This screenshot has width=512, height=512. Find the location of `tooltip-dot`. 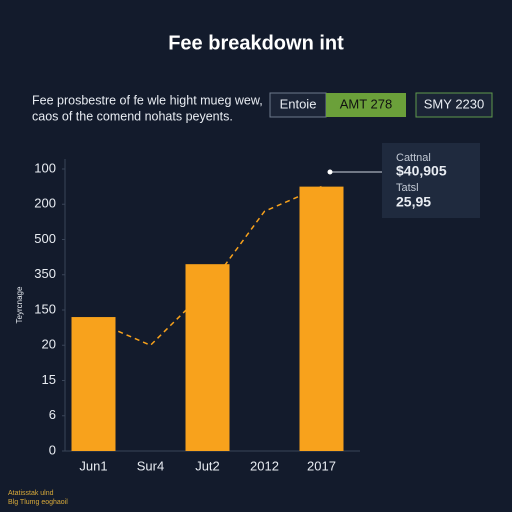

tooltip-dot is located at coordinates (330, 172).